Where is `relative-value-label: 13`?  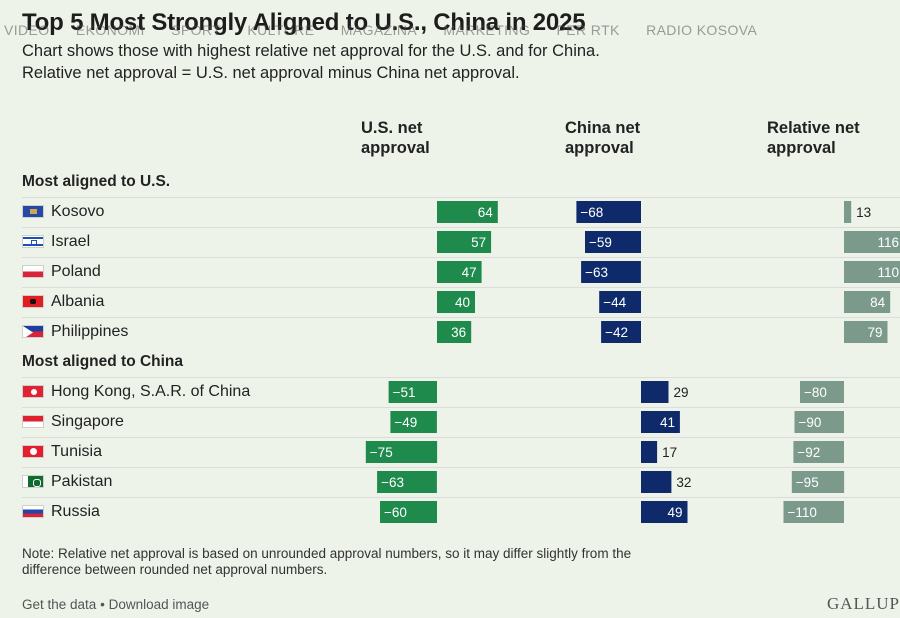 relative-value-label: 13 is located at coordinates (863, 212).